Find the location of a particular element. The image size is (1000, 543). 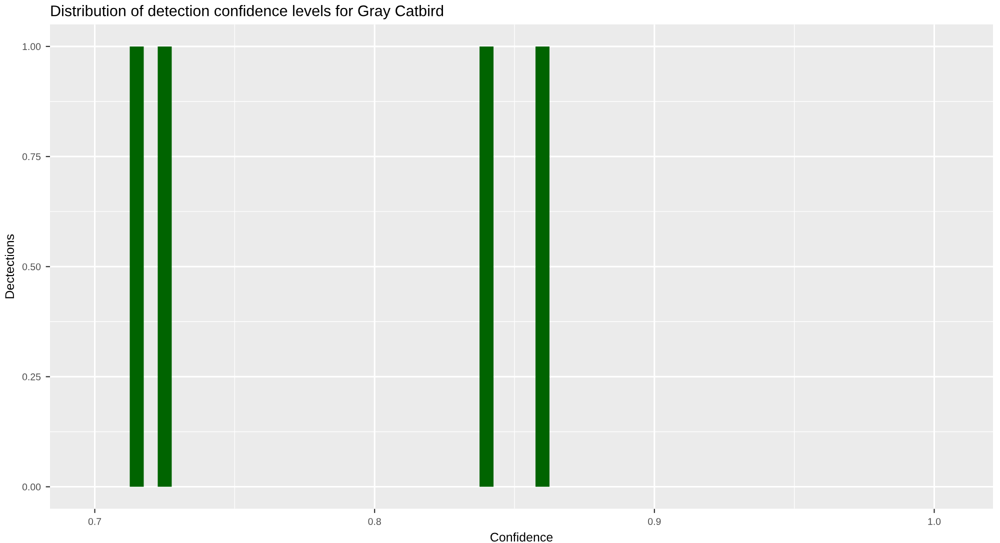

x-tick-label: 1.0 is located at coordinates (934, 521).